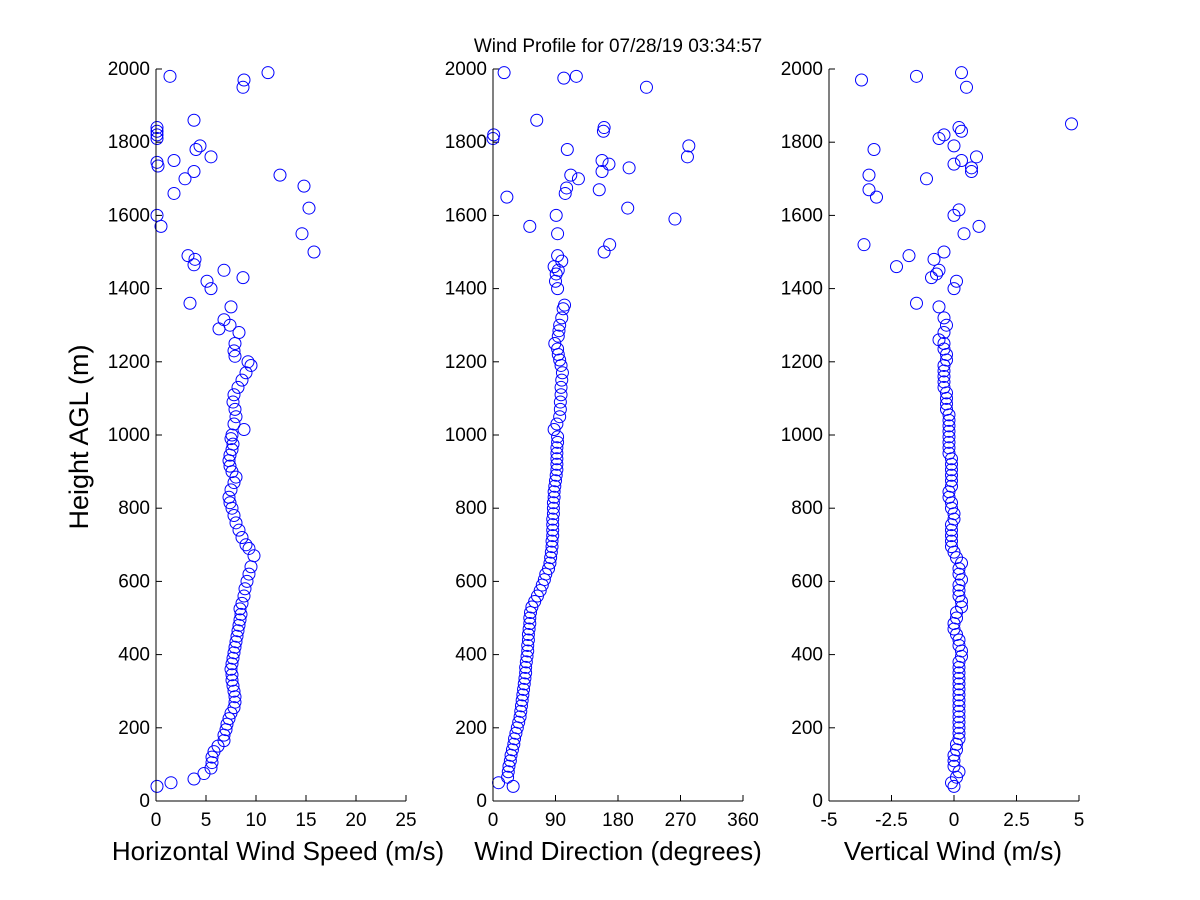  I want to click on panel-0-x-tick-label: 10, so click(255, 820).